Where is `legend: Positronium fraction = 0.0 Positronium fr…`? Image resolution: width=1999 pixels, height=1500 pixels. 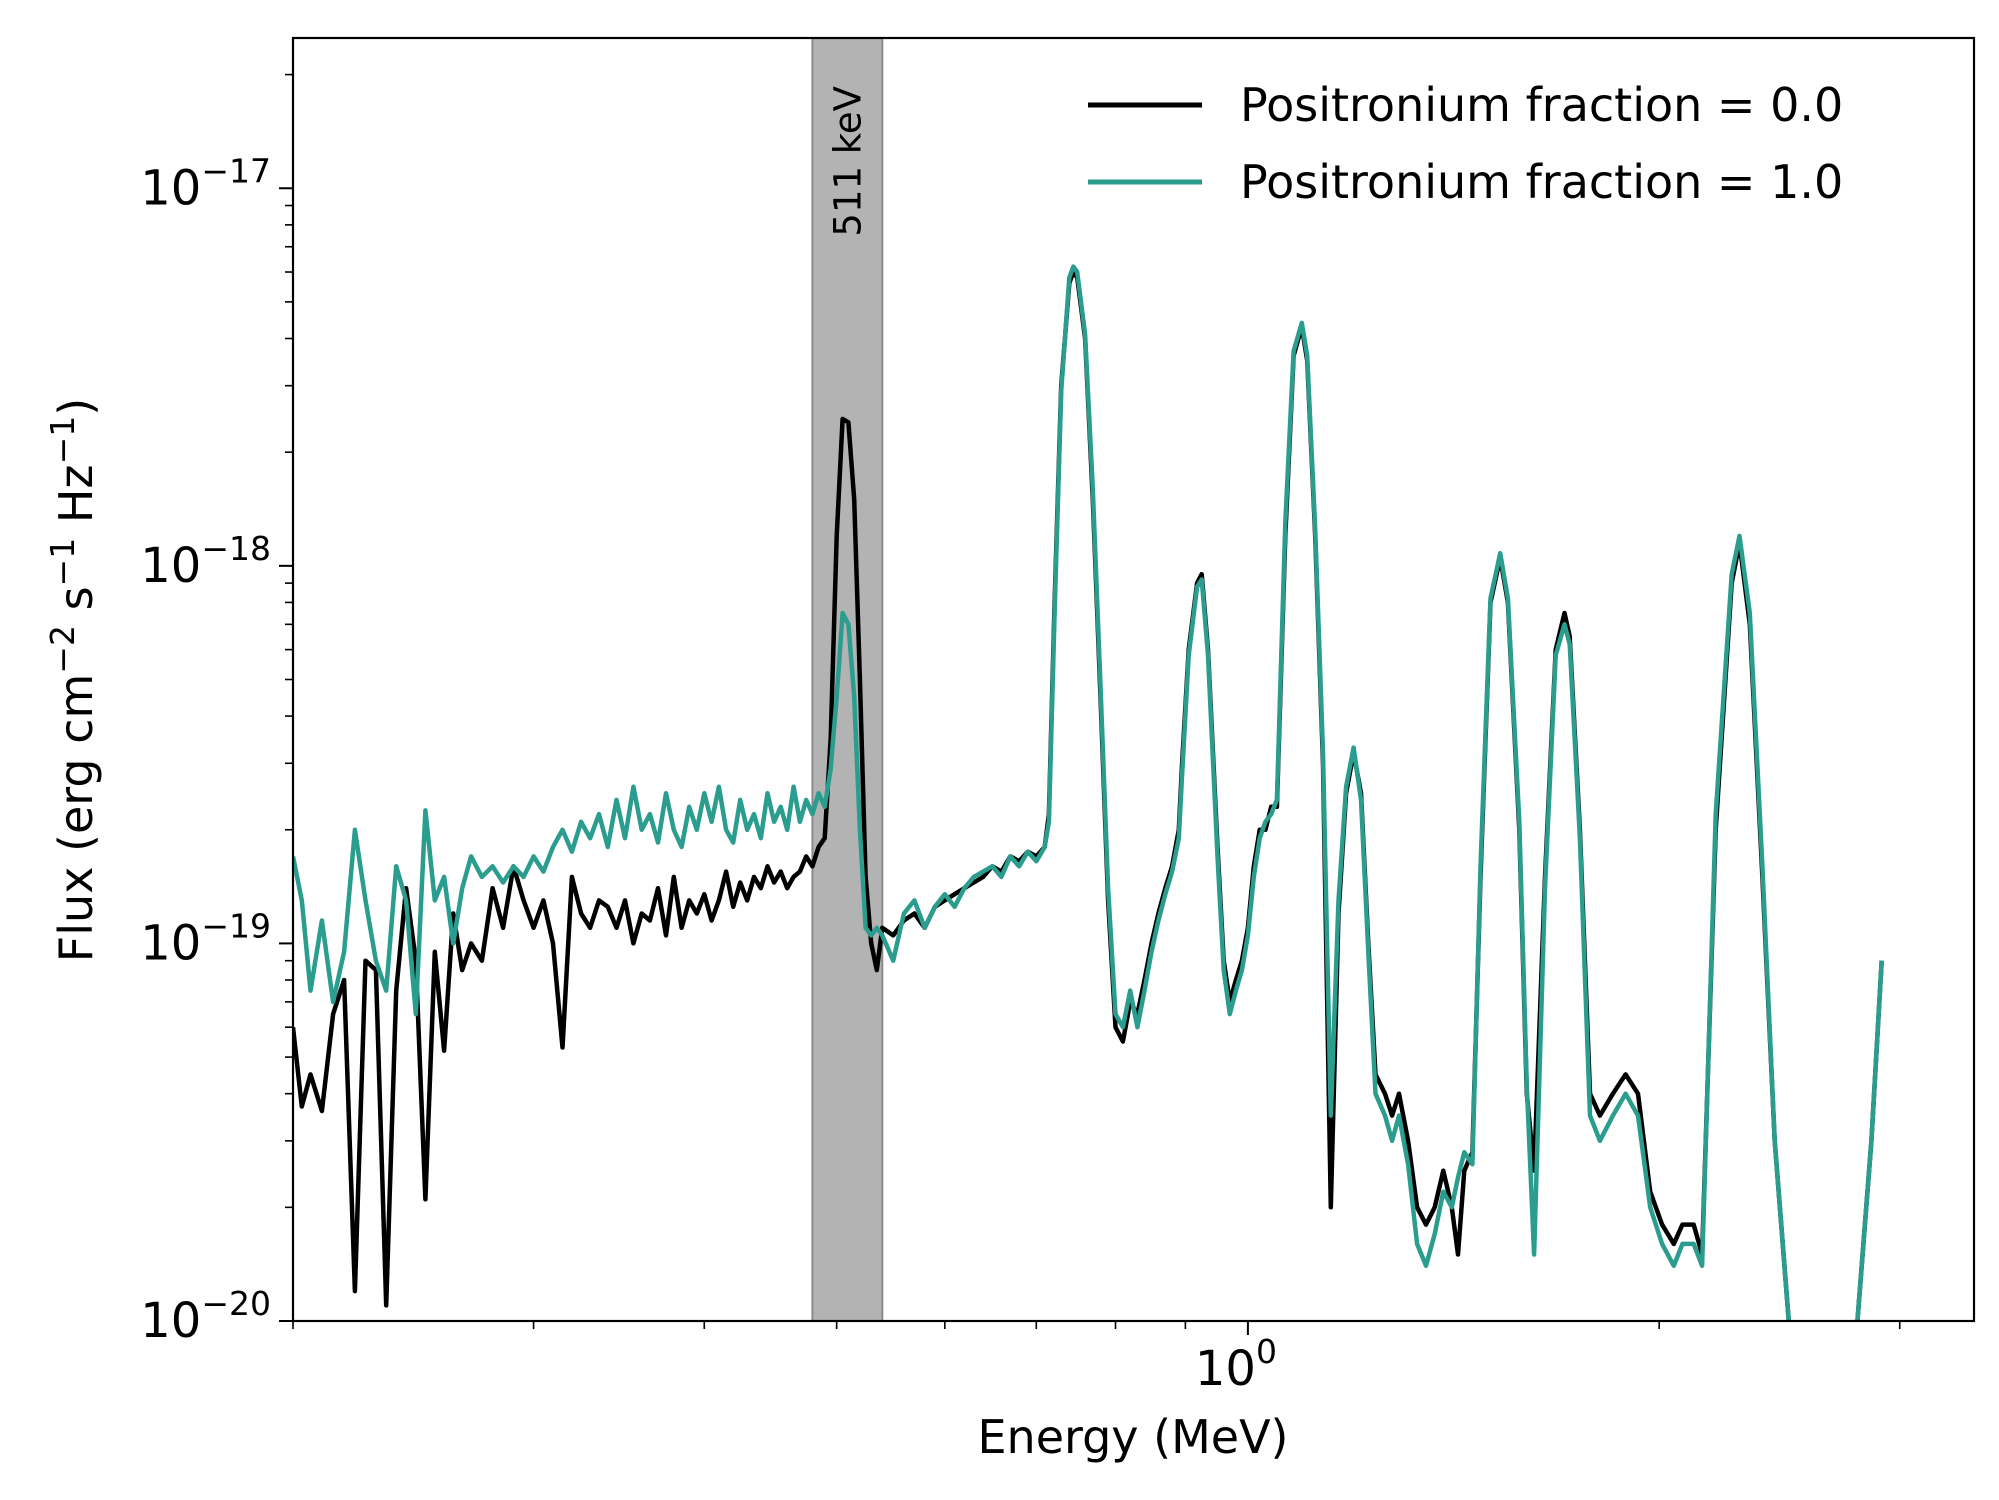
legend: Positronium fraction = 0.0 Positronium fr… is located at coordinates (1465, 143).